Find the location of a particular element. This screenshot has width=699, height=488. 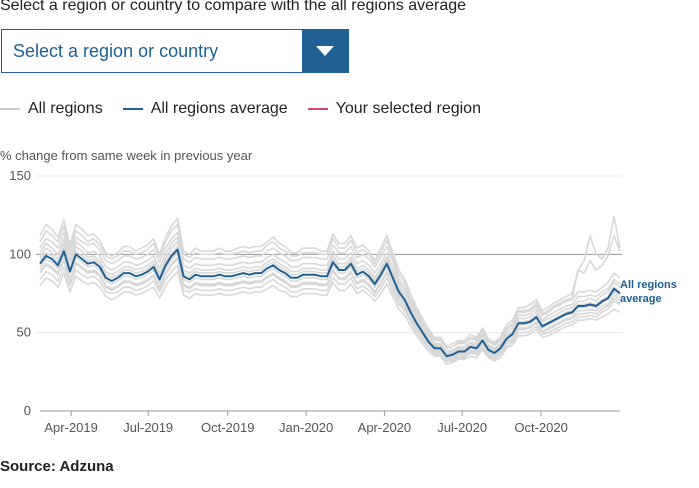

x-tick-label-Jul-2019: Jul-2019 is located at coordinates (148, 427).